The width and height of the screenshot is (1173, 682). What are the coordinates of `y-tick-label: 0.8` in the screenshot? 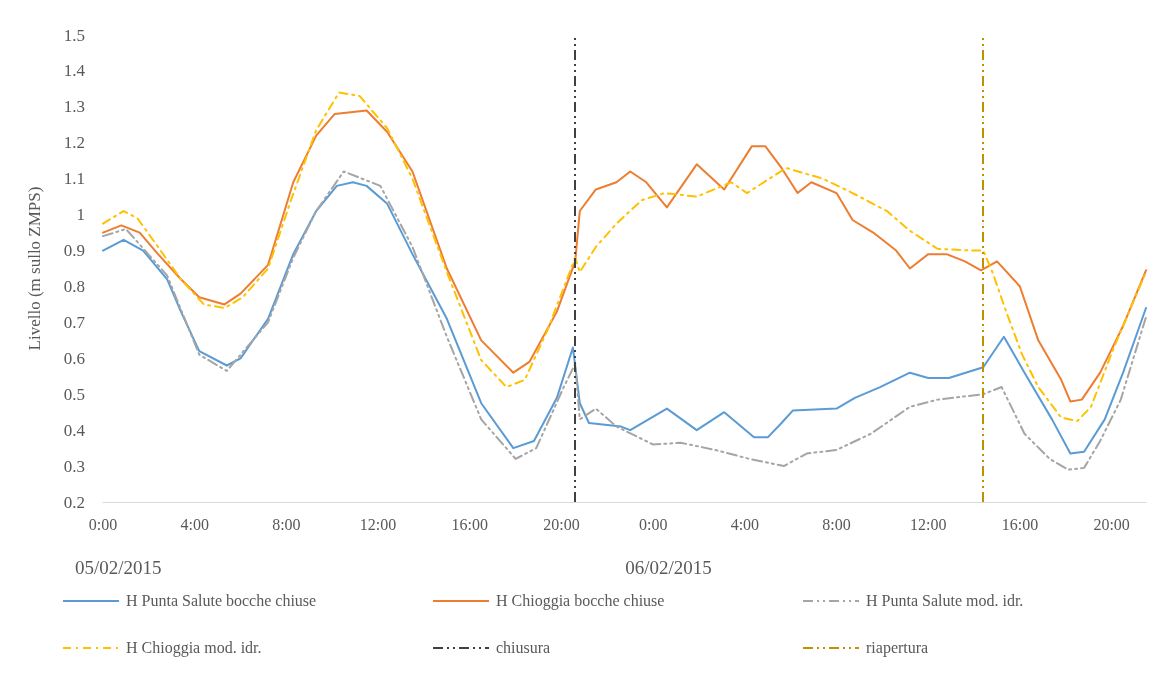 It's located at (74, 286).